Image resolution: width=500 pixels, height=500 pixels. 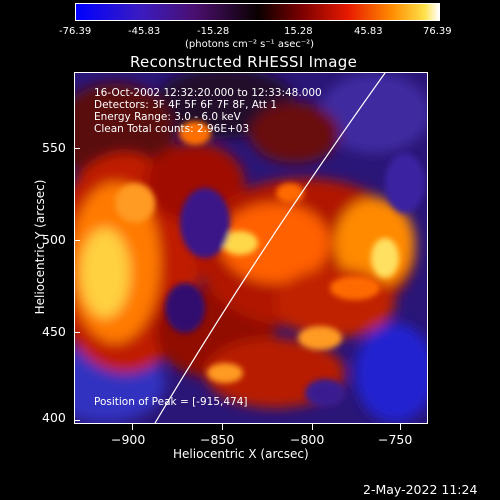 What do you see at coordinates (40, 247) in the screenshot?
I see `y-axis-label: Heliocentric Y (arcsec)` at bounding box center [40, 247].